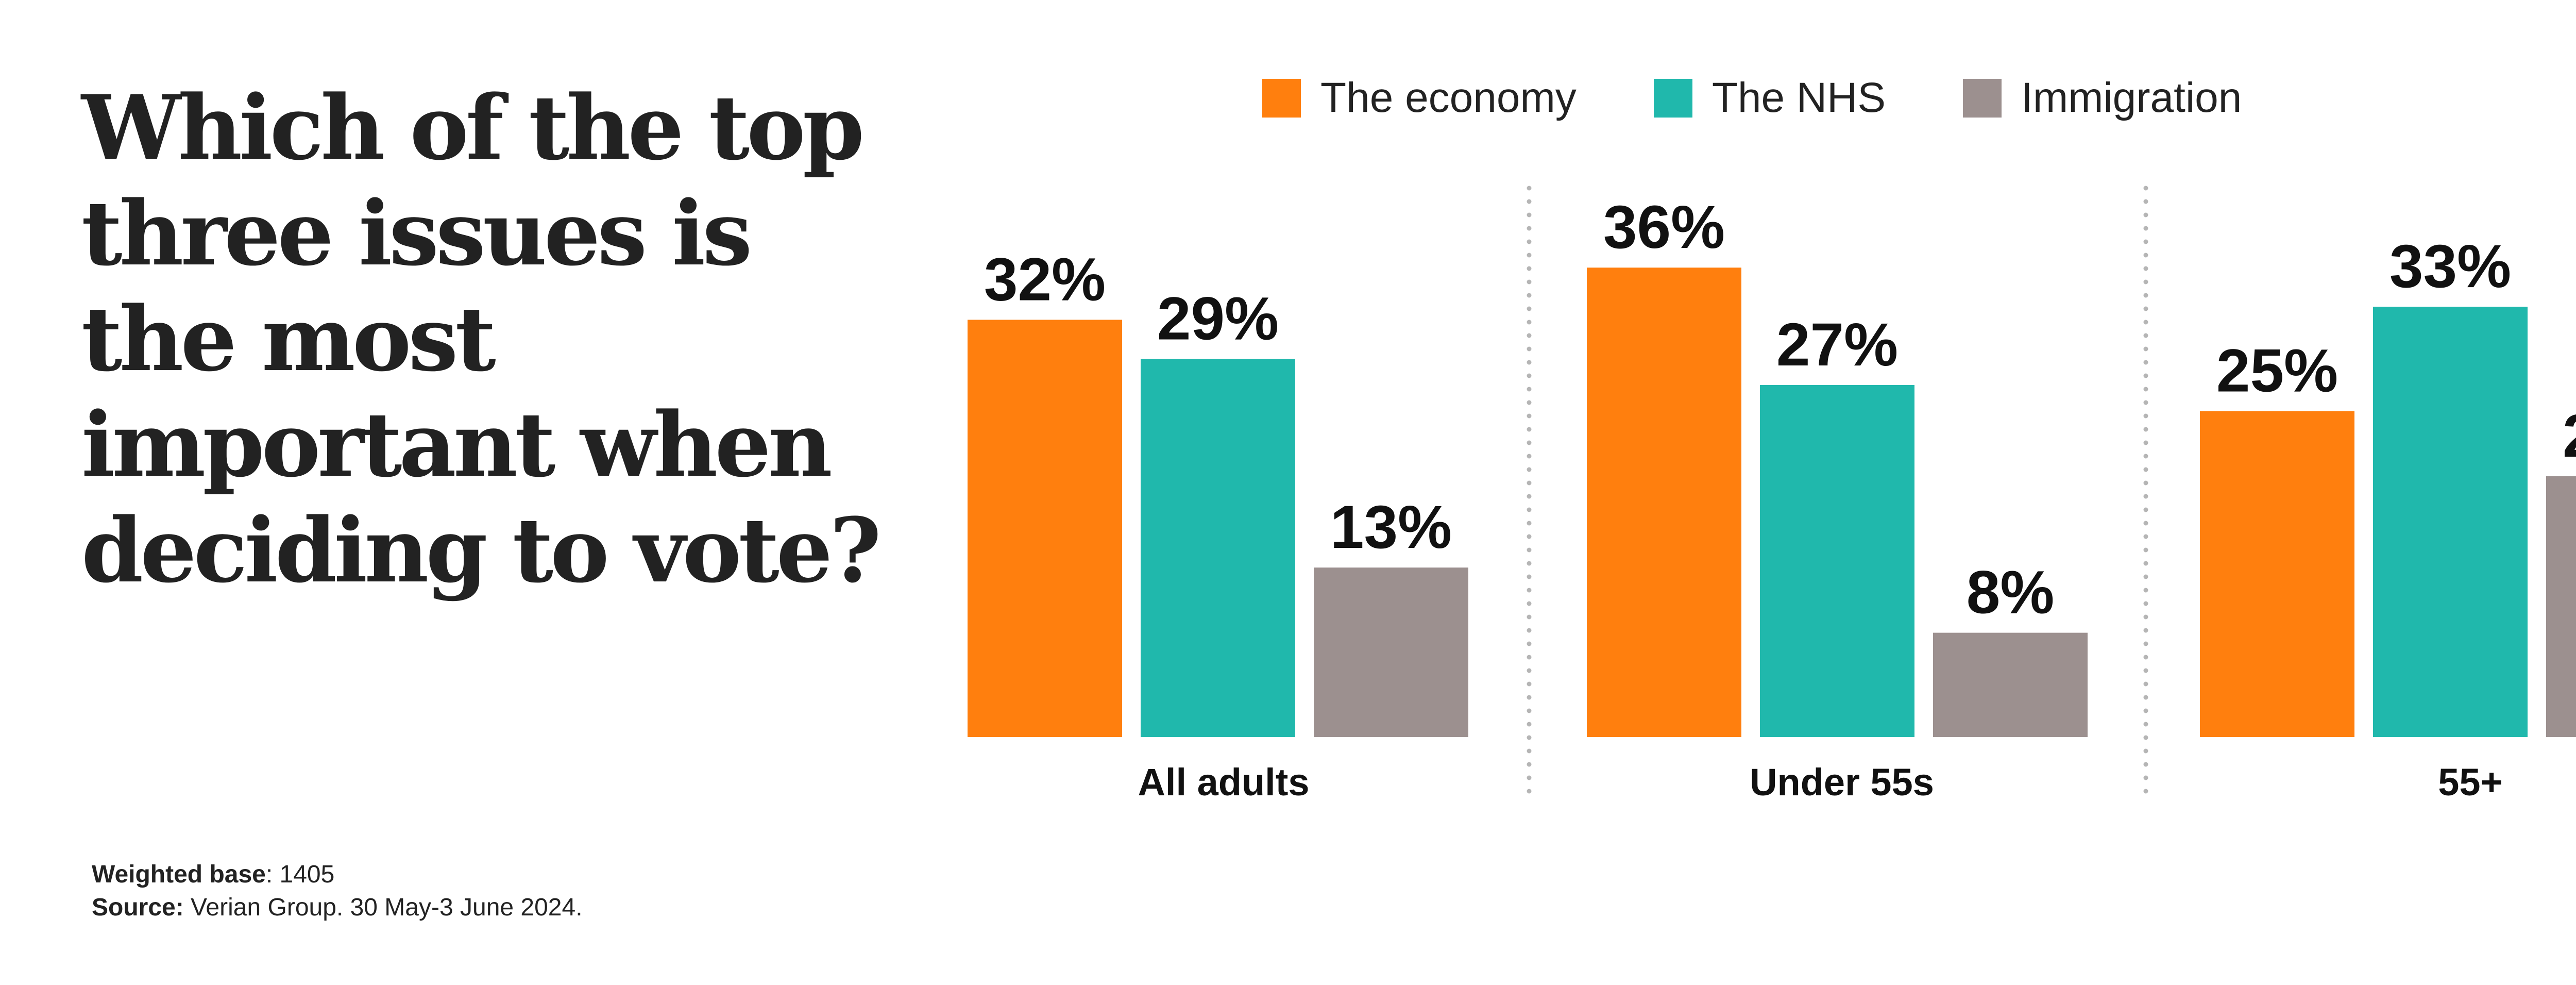 This screenshot has height=985, width=2576. I want to click on weighted-base-note: Weighted base: 1405, so click(337, 874).